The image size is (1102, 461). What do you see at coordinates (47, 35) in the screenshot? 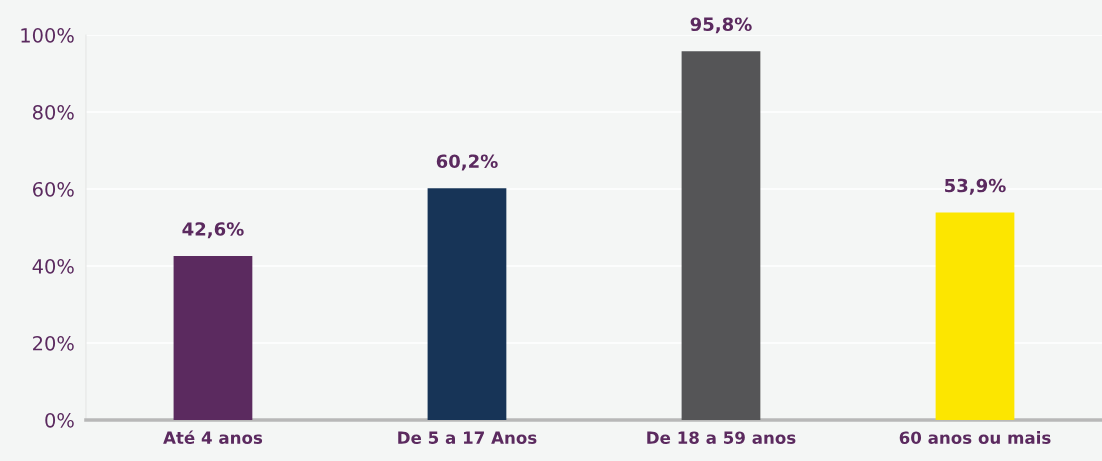
I see `y-tick-label: 100%` at bounding box center [47, 35].